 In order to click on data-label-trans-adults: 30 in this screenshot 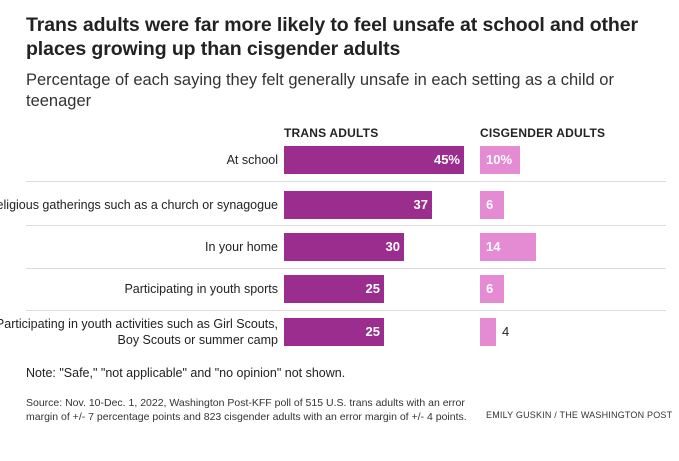, I will do `click(392, 246)`.